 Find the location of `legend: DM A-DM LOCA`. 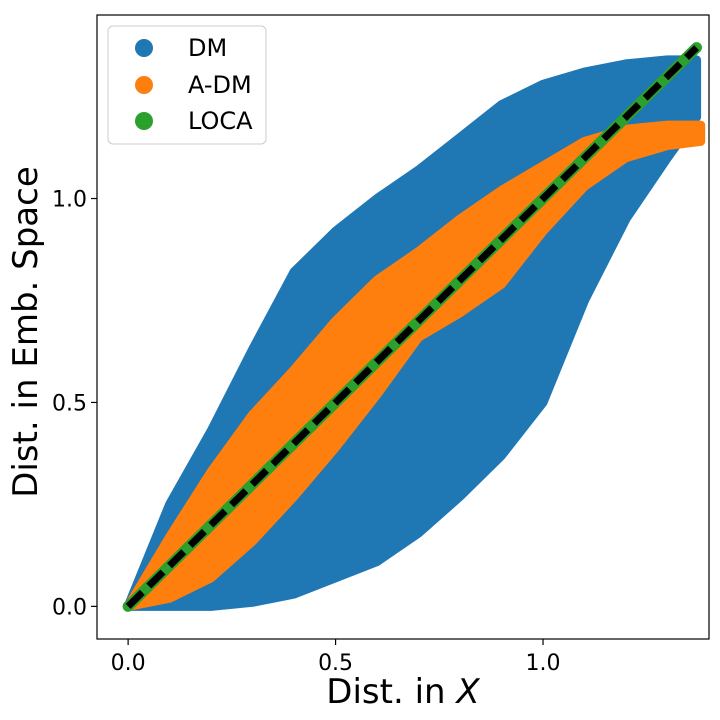

legend: DM A-DM LOCA is located at coordinates (187, 85).